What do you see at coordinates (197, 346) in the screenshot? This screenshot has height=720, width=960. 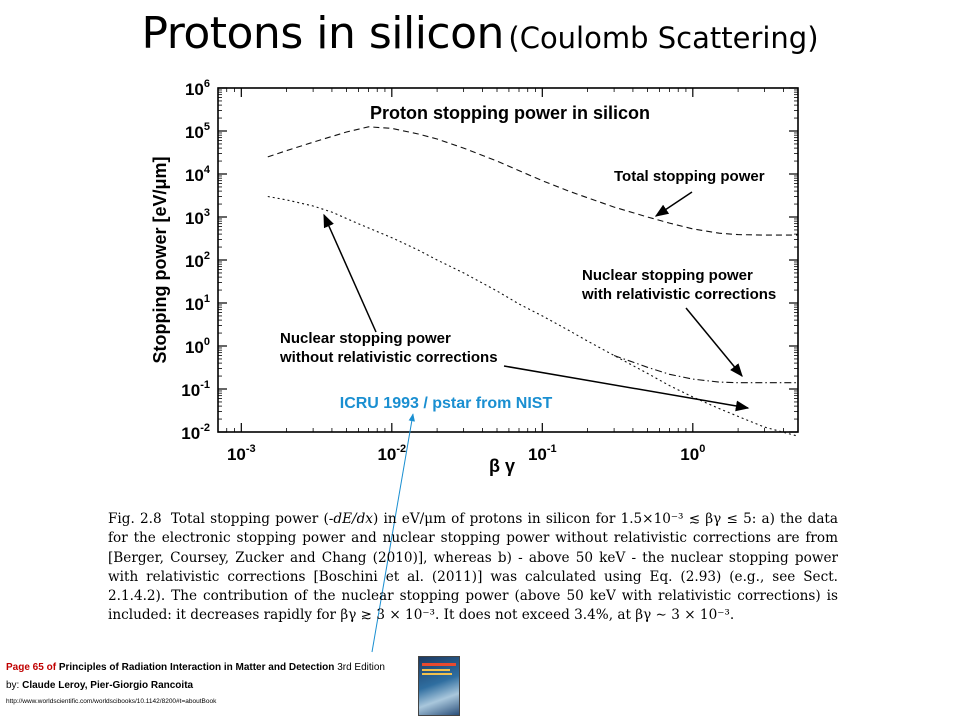 I see `y-tick-label: 10⁰` at bounding box center [197, 346].